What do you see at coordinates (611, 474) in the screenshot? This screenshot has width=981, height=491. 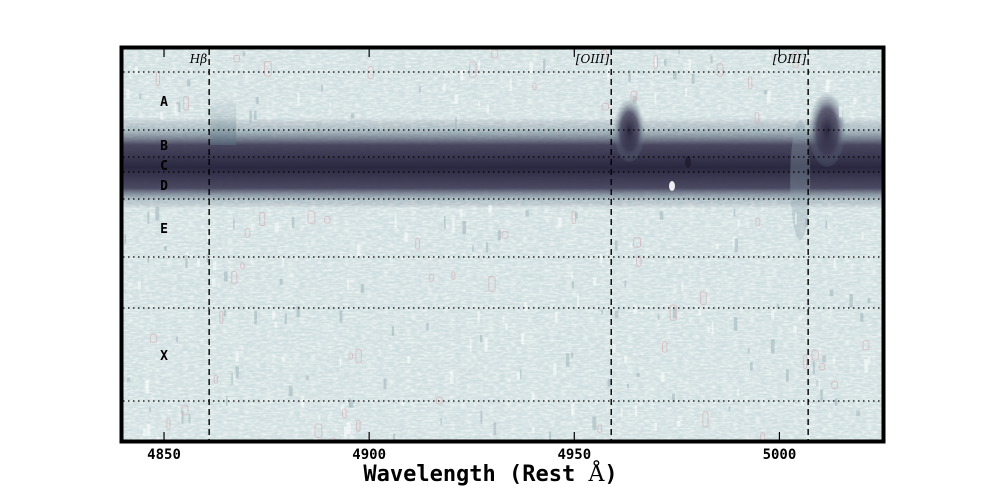 I see `x-axis-title-suffix: )` at bounding box center [611, 474].